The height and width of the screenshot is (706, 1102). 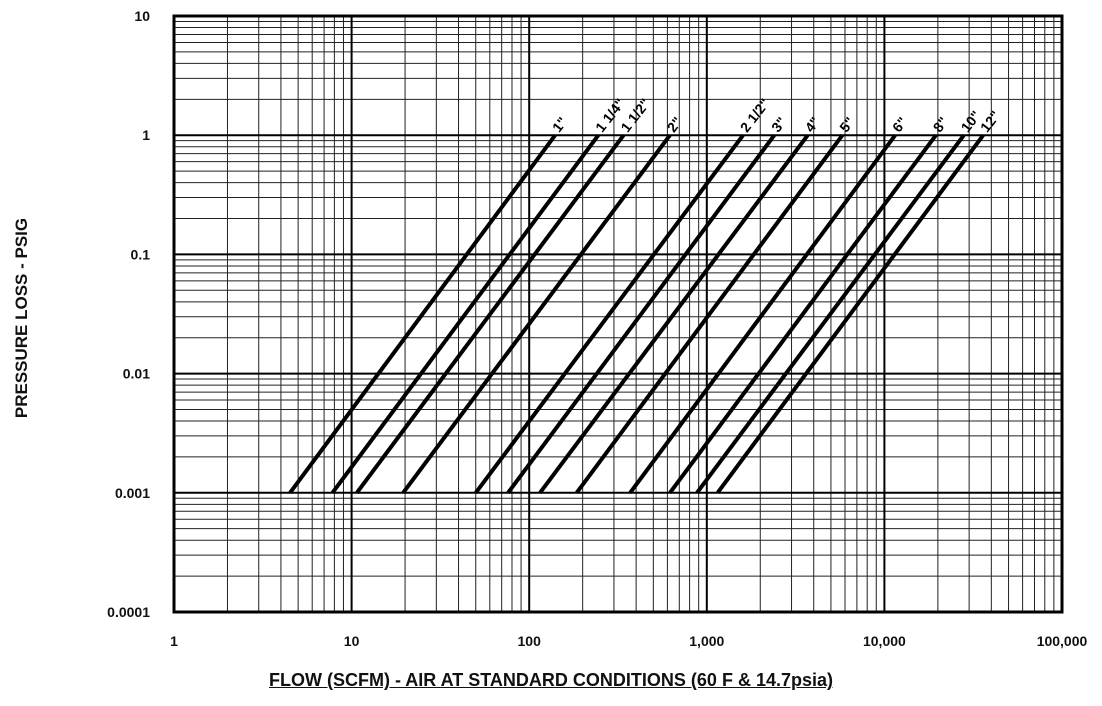 What do you see at coordinates (128, 314) in the screenshot?
I see `y-tick-labels: 10 1 0.1 0.01 0.001 0.0001` at bounding box center [128, 314].